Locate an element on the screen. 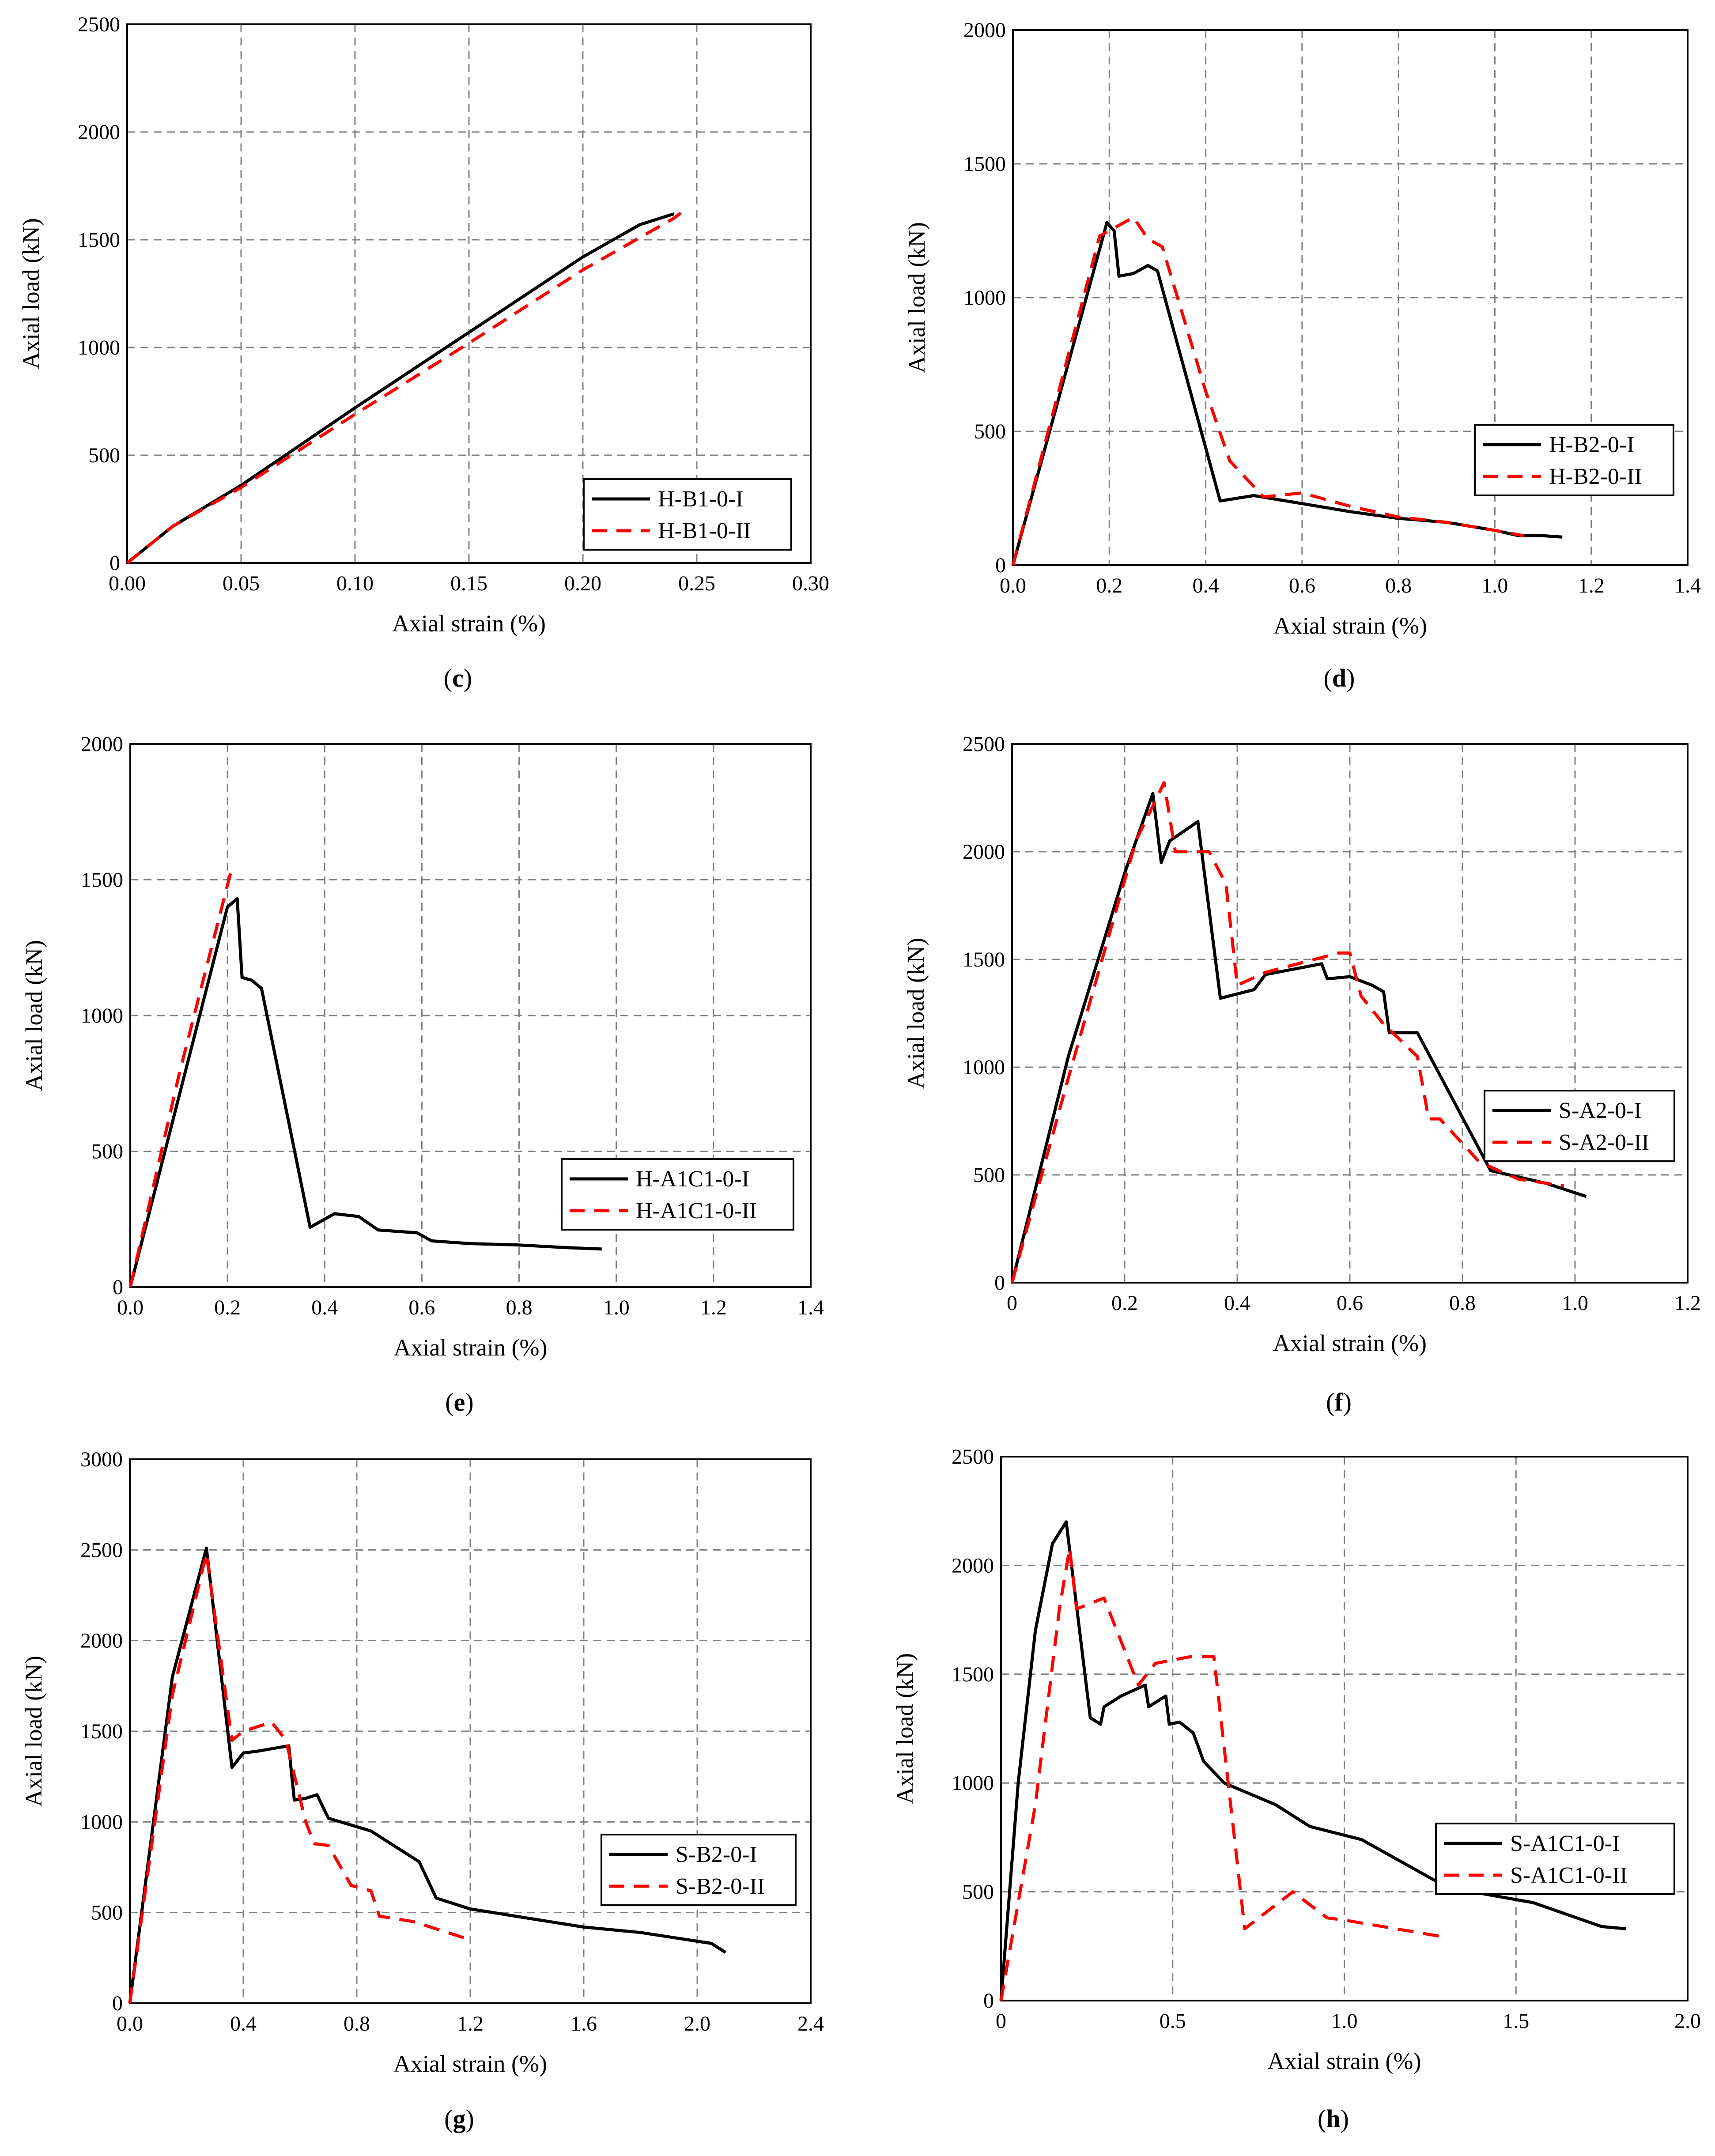 The width and height of the screenshot is (1715, 2156). panel-label: (c) is located at coordinates (458, 678).